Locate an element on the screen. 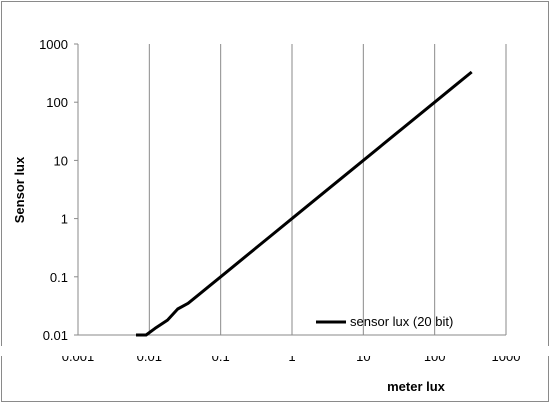 The height and width of the screenshot is (405, 552). legend: sensor lux (20 bit) is located at coordinates (384, 321).